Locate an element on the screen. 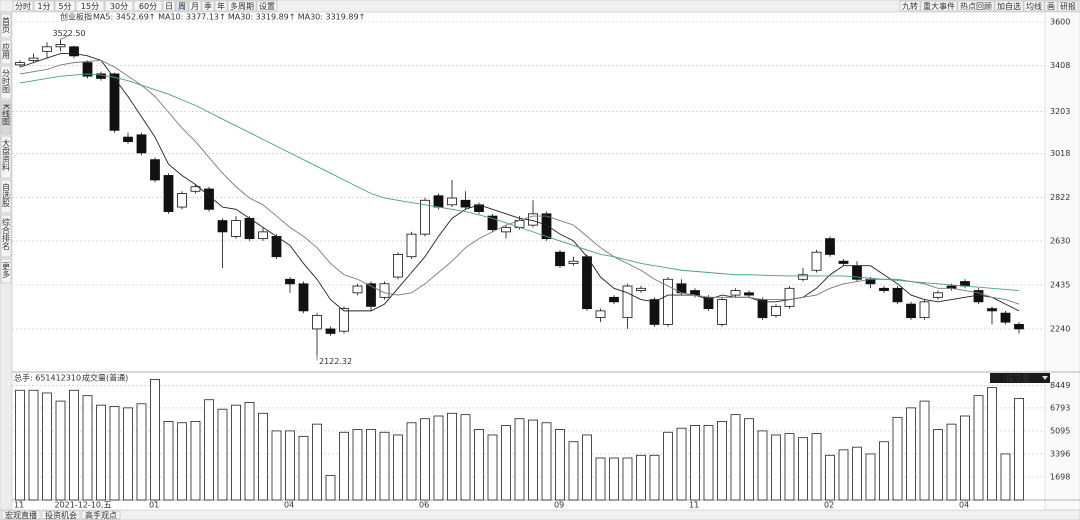  y-tick-label: 2240 is located at coordinates (1060, 328).